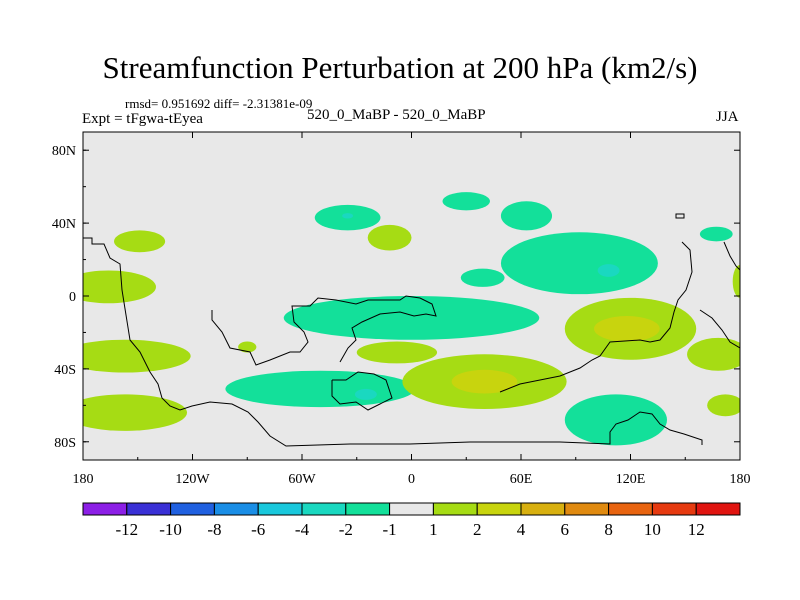 This screenshot has width=800, height=600. What do you see at coordinates (320, 389) in the screenshot?
I see `blob-south-teal` at bounding box center [320, 389].